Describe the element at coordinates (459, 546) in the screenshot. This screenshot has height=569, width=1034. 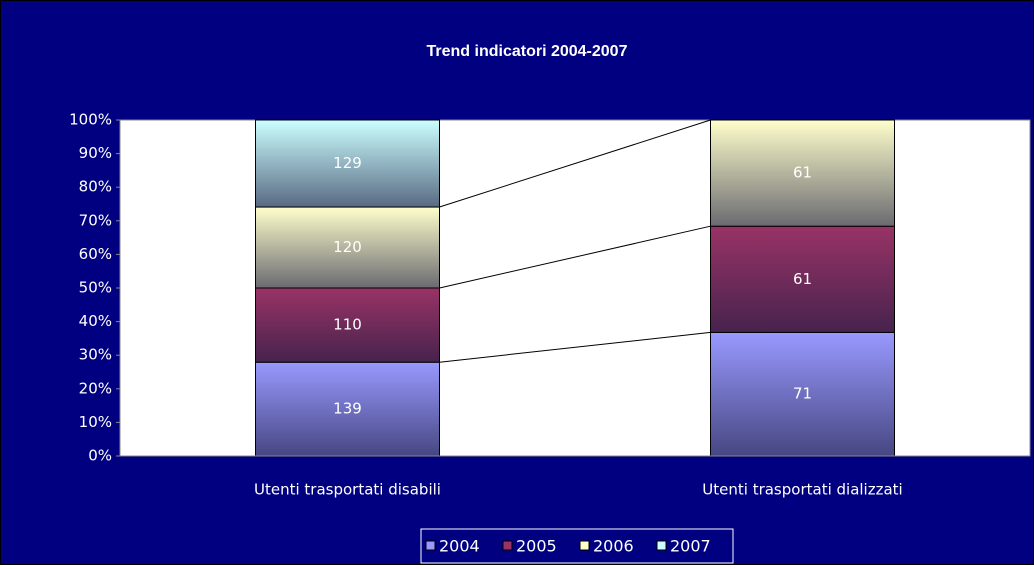
I see `legend-label: 2004` at that location.